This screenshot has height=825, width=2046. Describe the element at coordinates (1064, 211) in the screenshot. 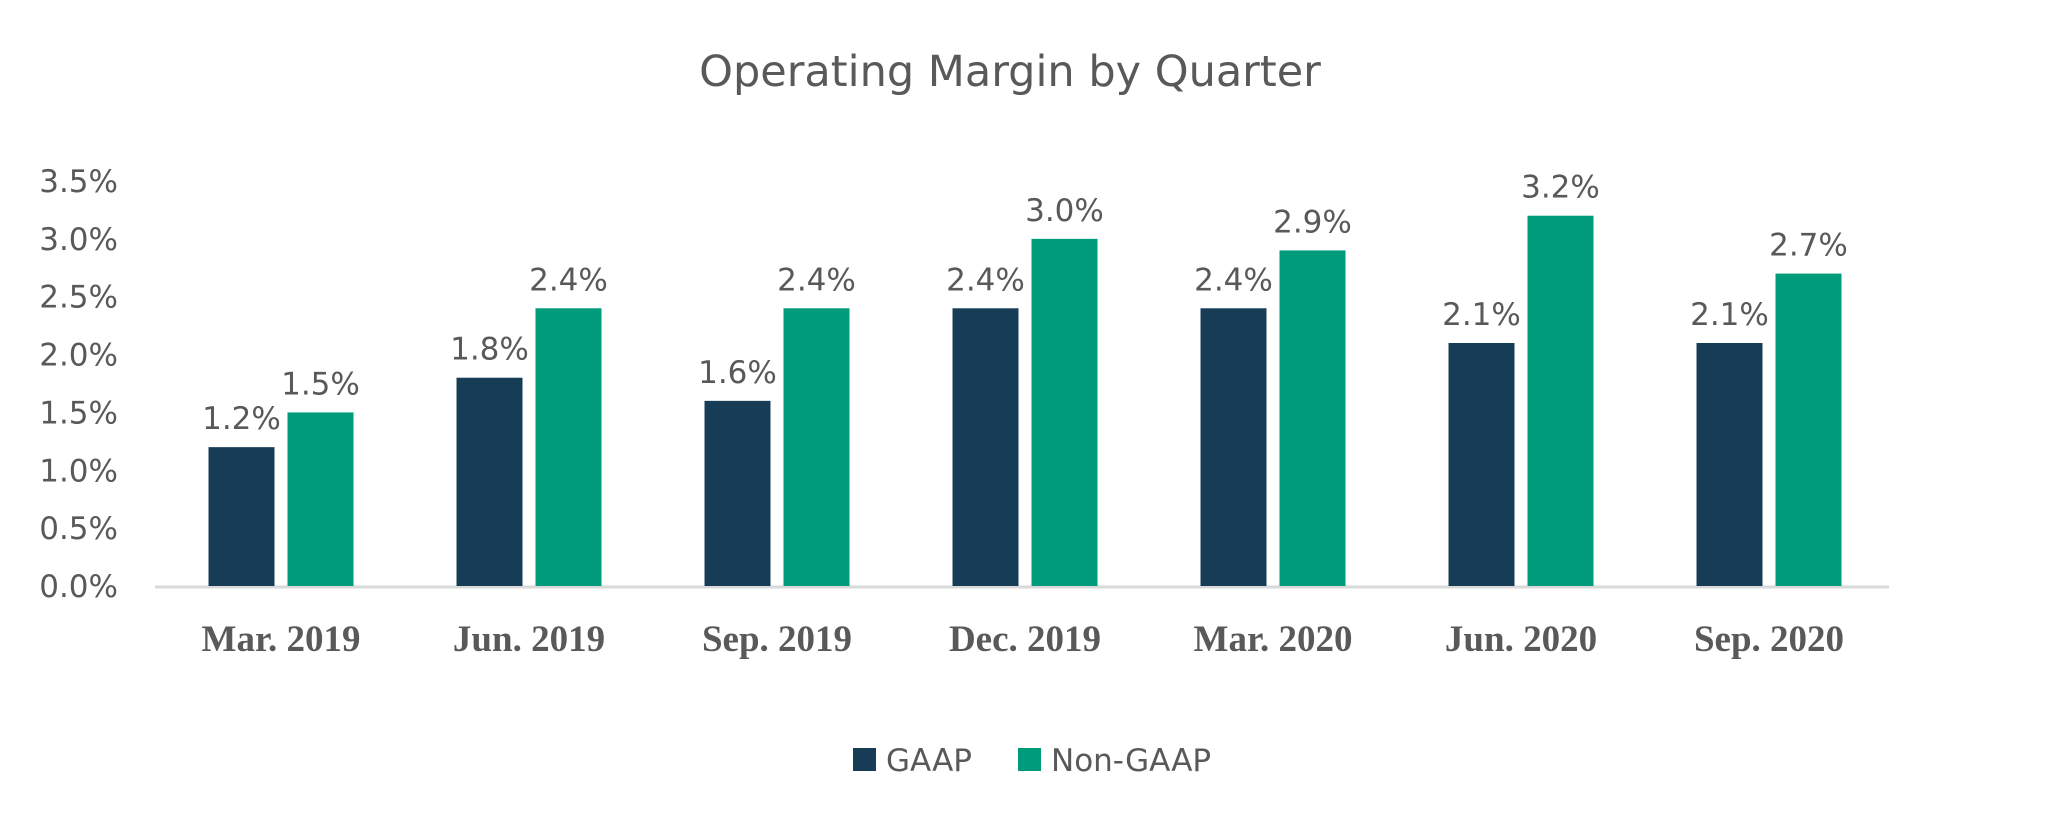

I see `data-label: 3.0%` at that location.